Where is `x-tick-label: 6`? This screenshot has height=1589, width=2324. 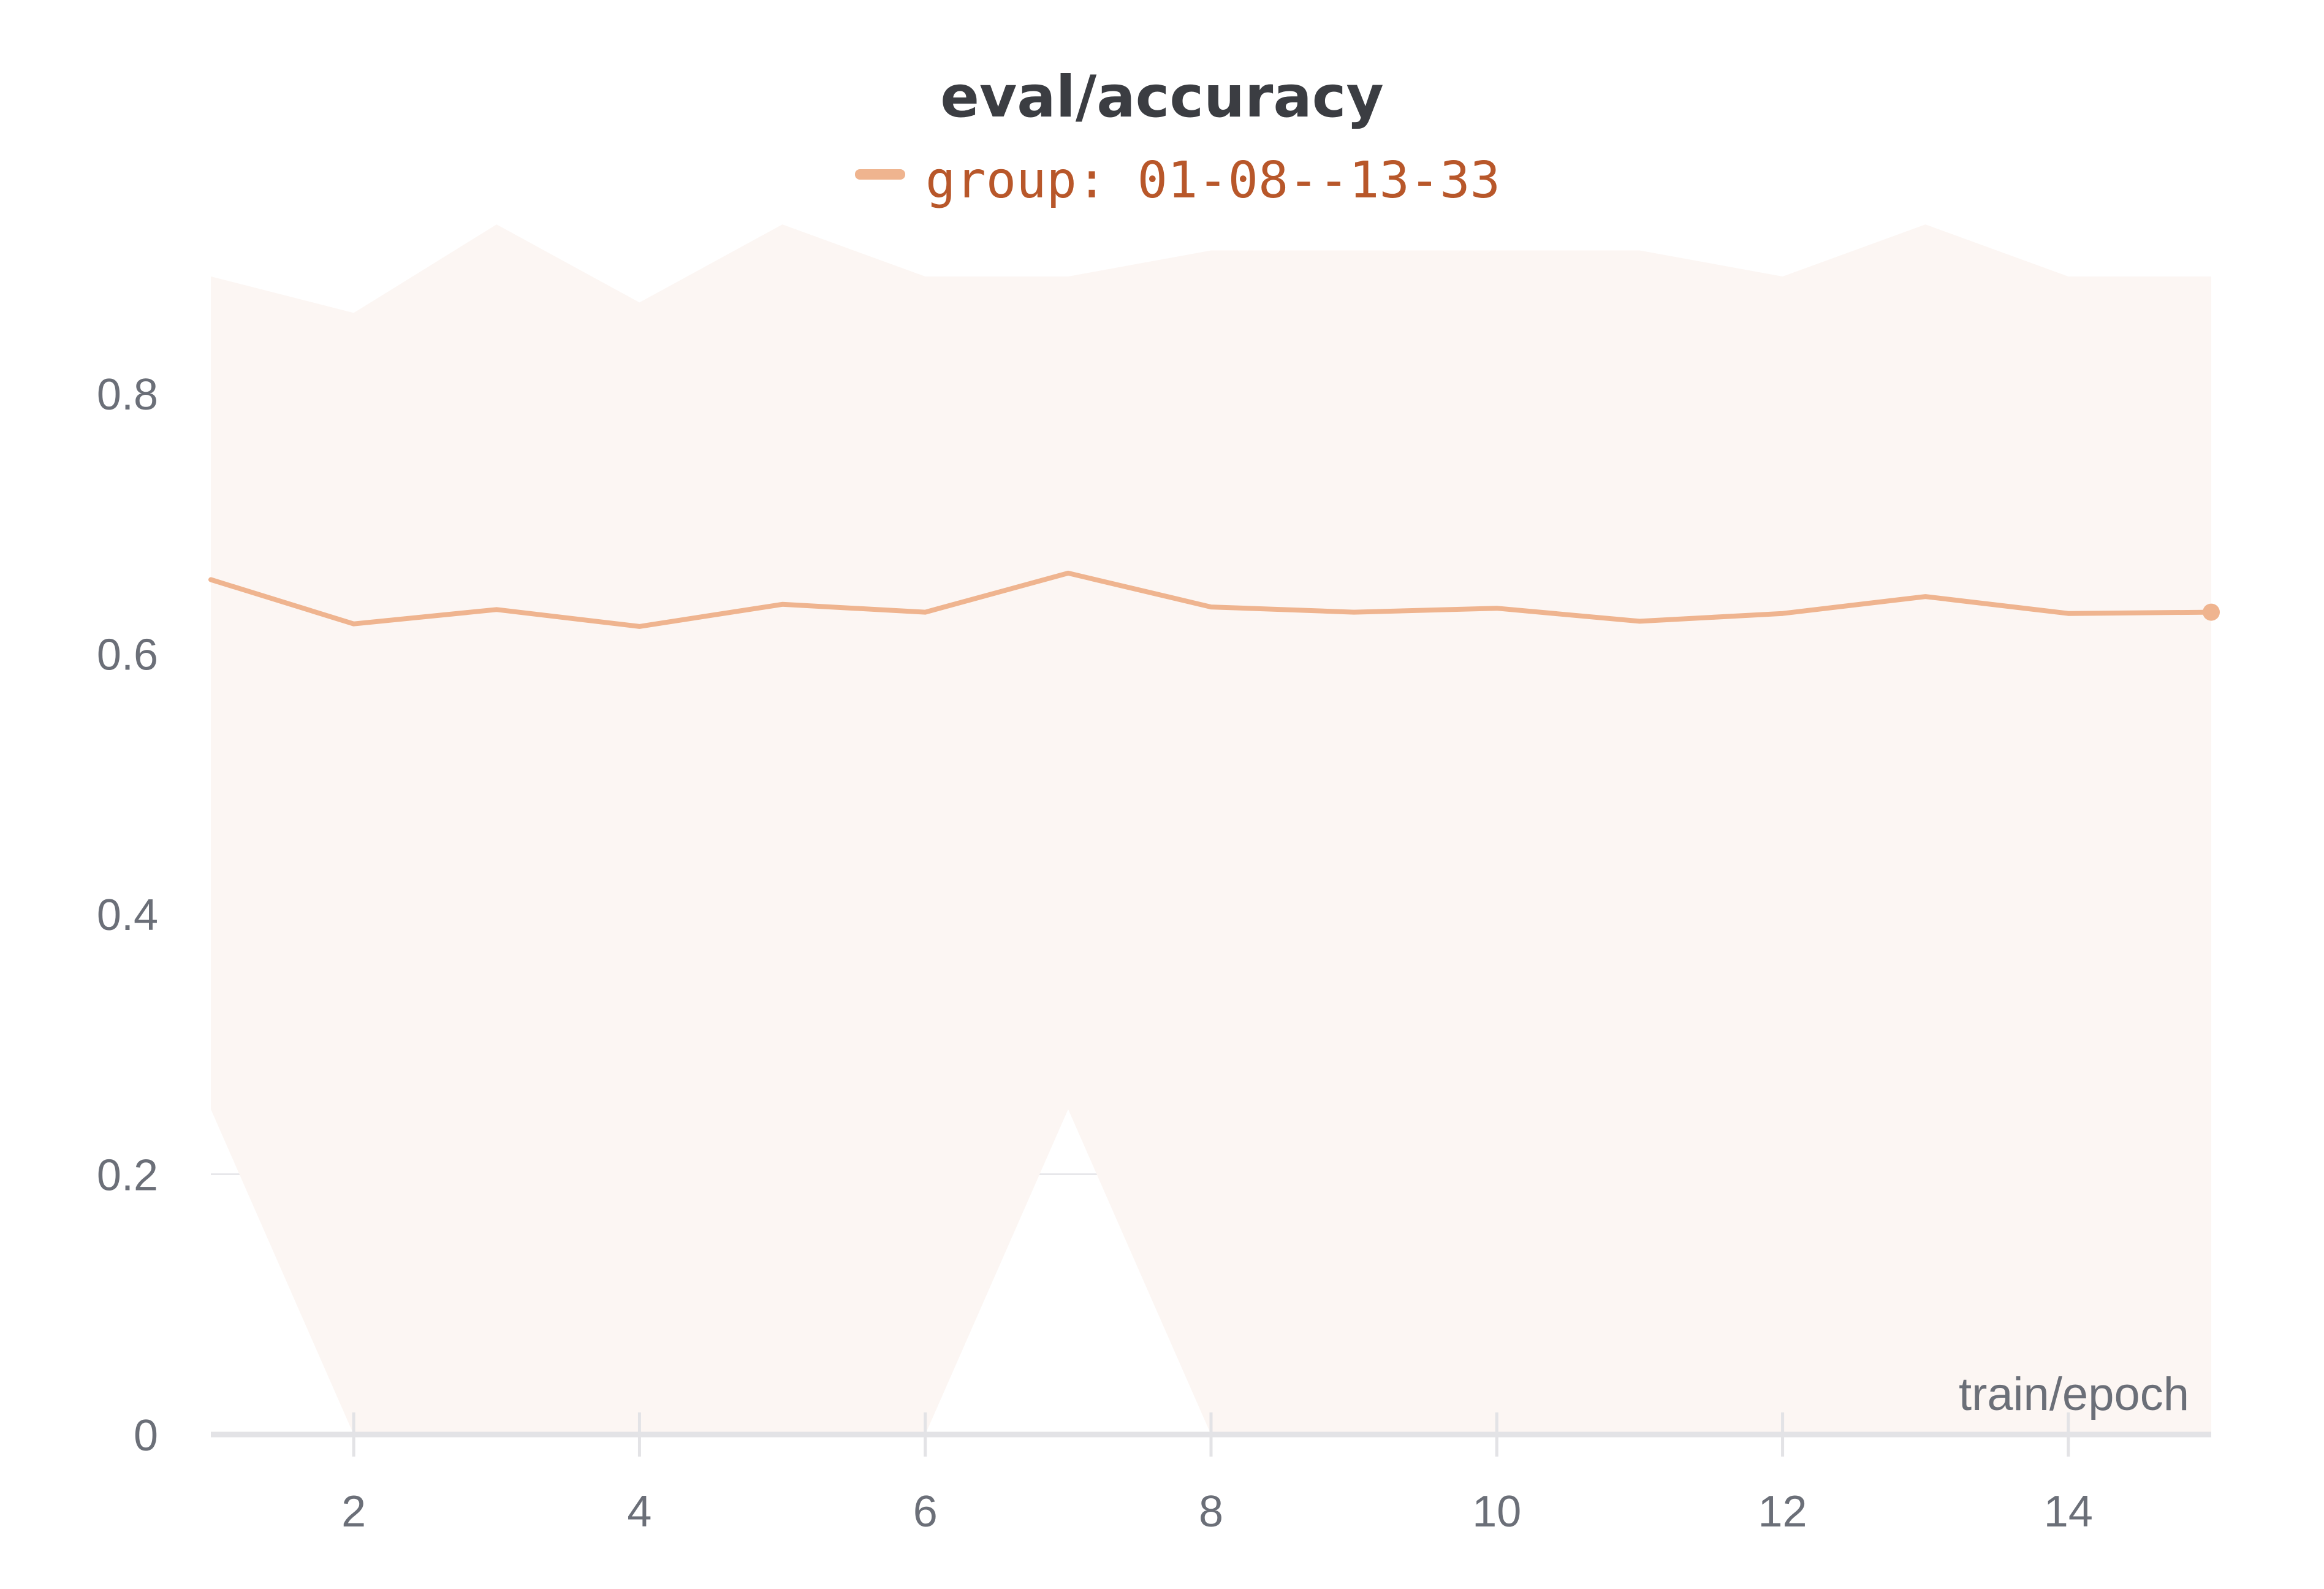 x-tick-label: 6 is located at coordinates (926, 1511).